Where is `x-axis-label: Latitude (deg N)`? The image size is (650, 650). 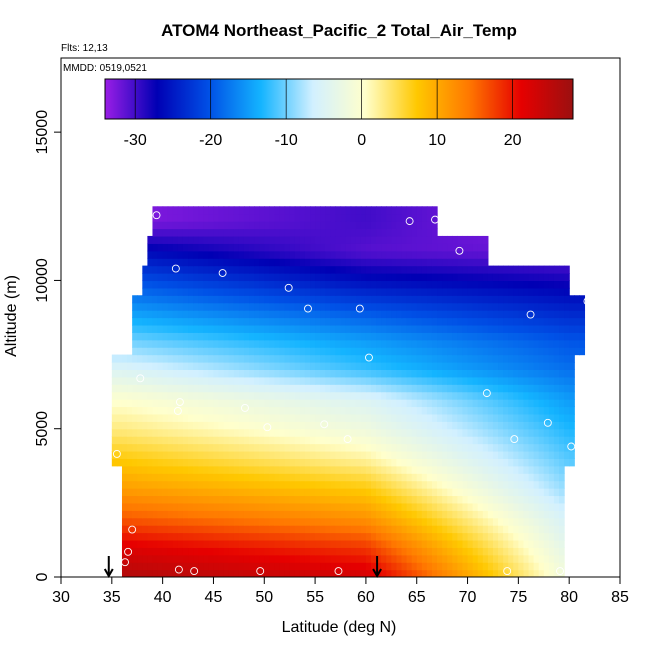 x-axis-label: Latitude (deg N) is located at coordinates (339, 627).